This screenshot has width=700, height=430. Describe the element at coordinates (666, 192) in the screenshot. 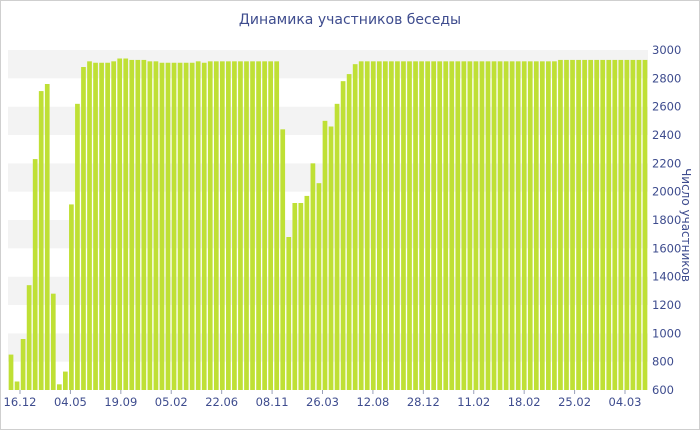

I see `y-tick-label: 2000` at that location.